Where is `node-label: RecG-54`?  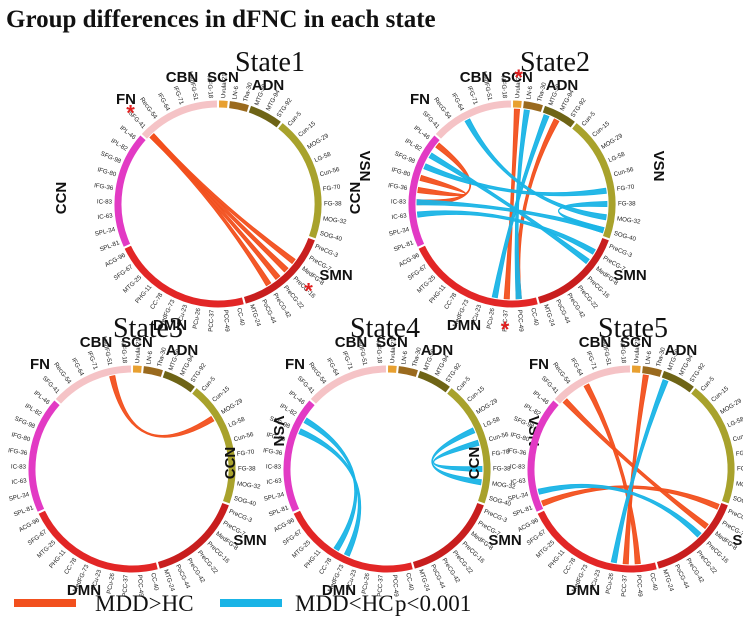
node-label: RecG-54 is located at coordinates (561, 373).